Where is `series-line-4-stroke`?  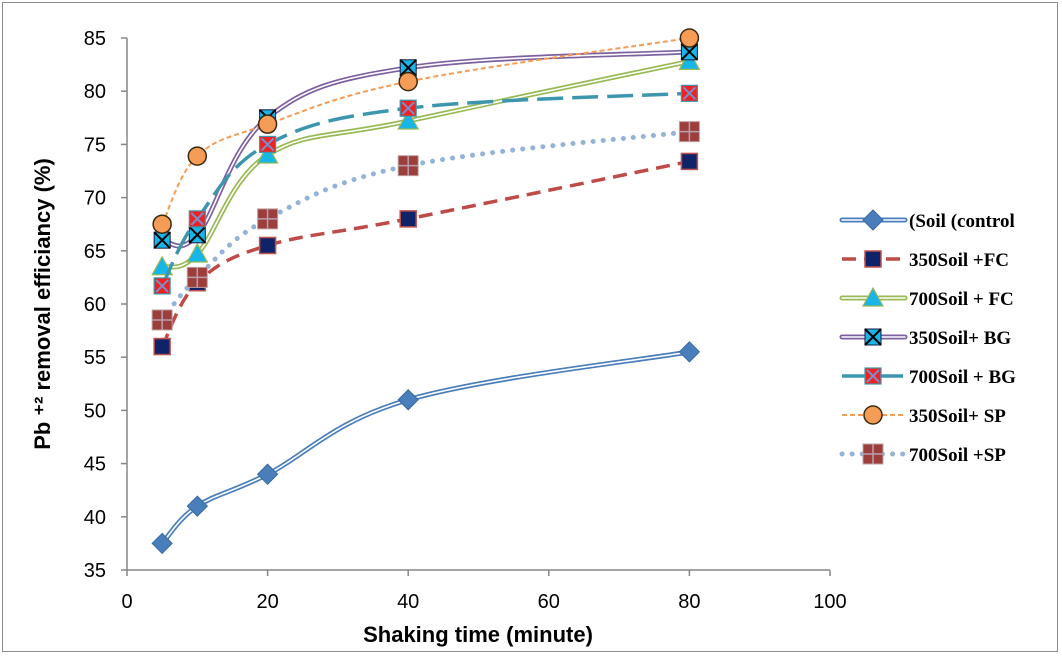
series-line-4-stroke is located at coordinates (425, 189).